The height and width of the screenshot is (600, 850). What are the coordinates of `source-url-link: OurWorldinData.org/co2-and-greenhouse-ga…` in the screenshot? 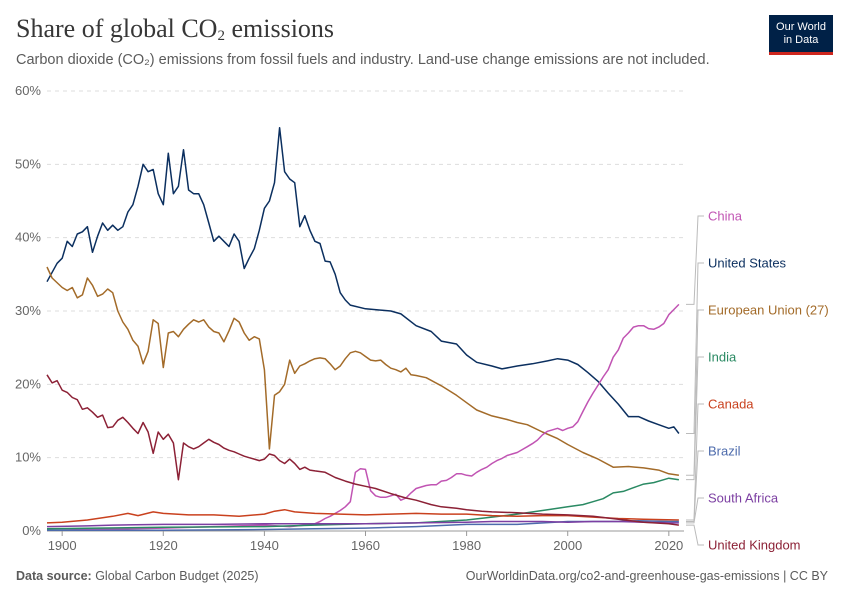 It's located at (646, 576).